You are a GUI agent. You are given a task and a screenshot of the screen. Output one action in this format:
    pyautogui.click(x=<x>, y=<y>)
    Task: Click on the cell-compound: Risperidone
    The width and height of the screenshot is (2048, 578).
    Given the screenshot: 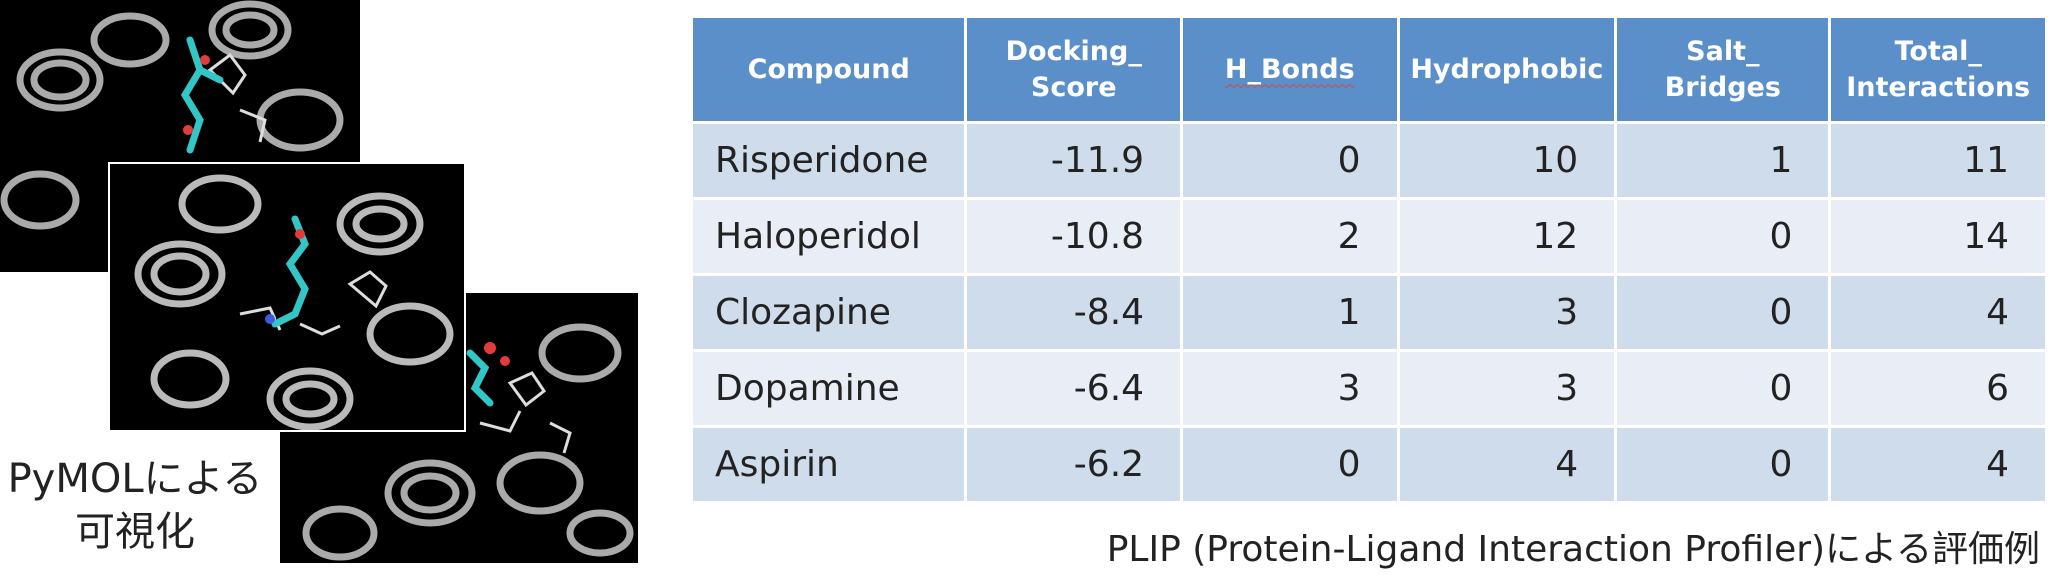 What is the action you would take?
    pyautogui.click(x=828, y=160)
    